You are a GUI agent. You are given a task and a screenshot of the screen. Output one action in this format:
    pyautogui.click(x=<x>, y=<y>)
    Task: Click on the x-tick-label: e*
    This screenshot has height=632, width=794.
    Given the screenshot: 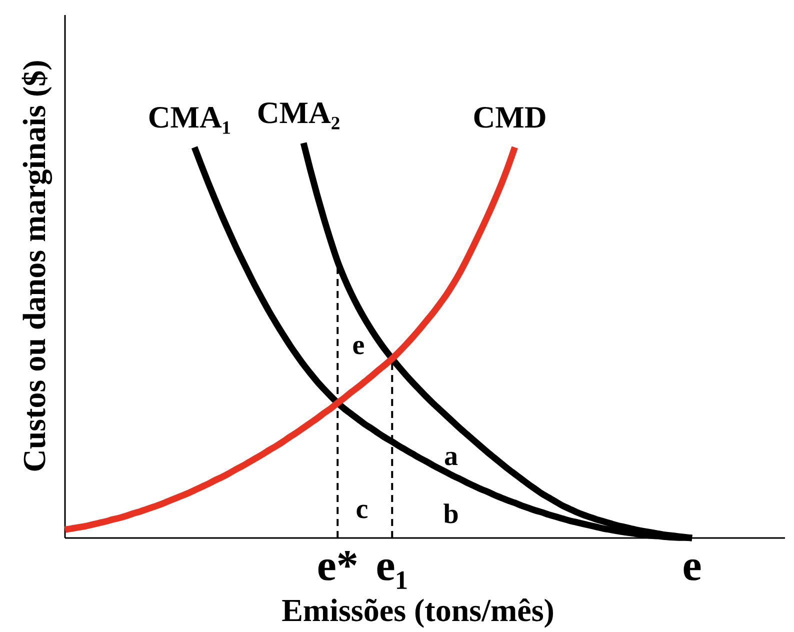 What is the action you would take?
    pyautogui.click(x=337, y=565)
    